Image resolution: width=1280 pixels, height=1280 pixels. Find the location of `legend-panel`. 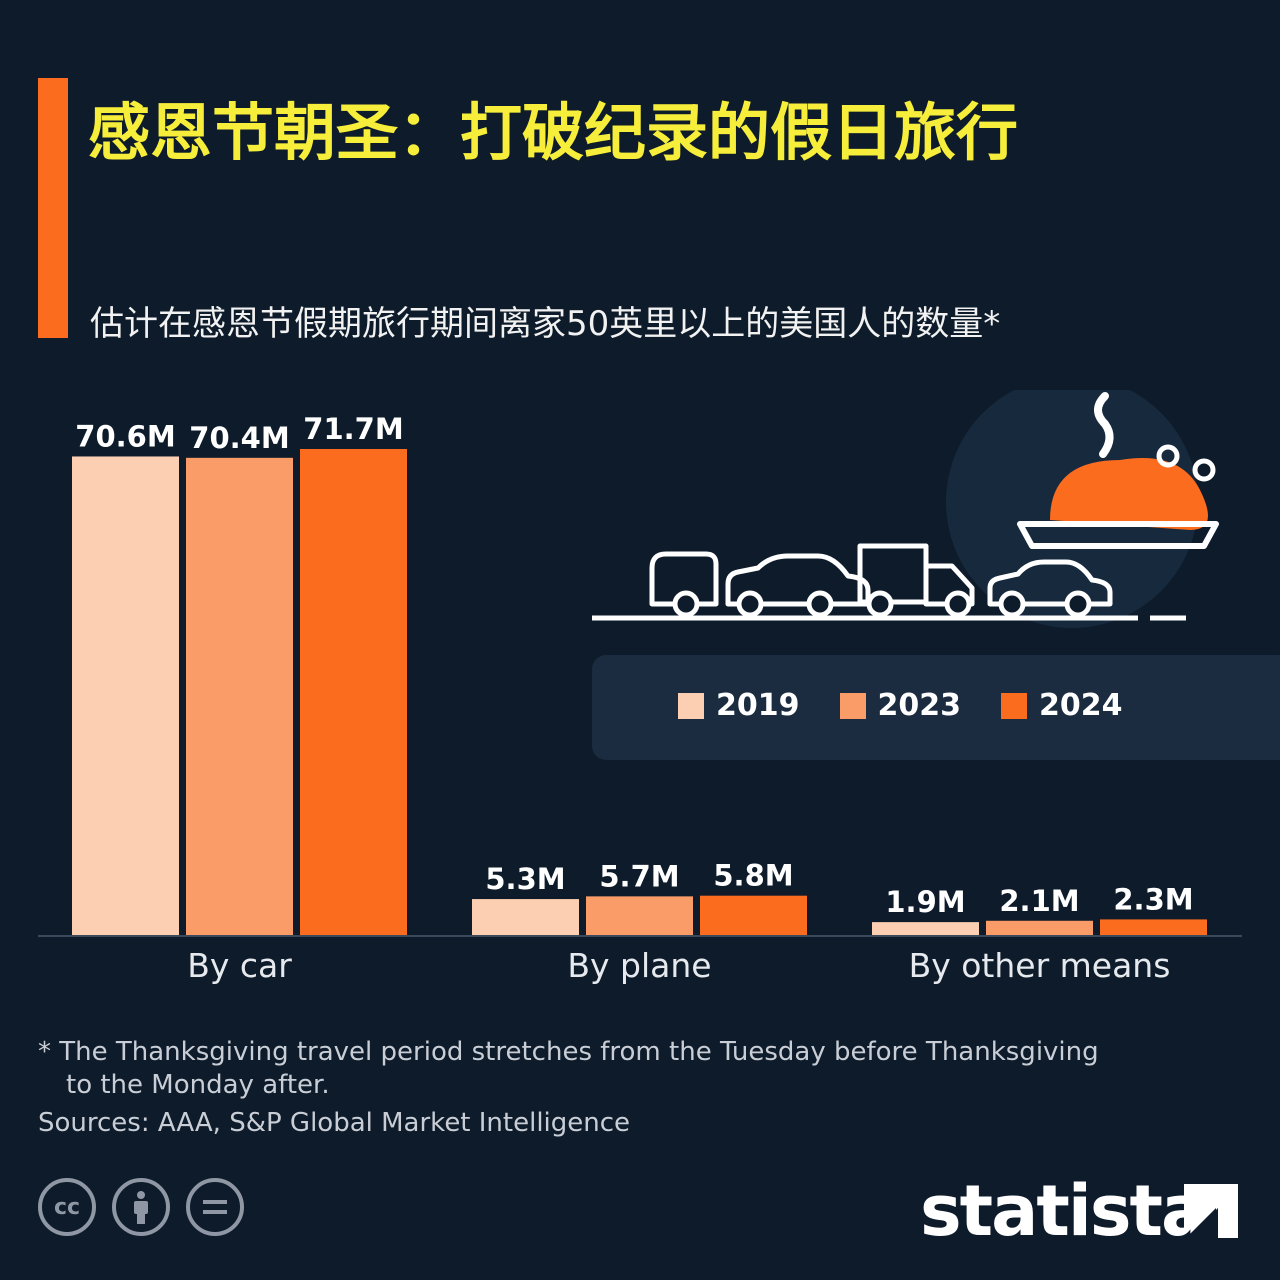

legend-panel is located at coordinates (936, 707).